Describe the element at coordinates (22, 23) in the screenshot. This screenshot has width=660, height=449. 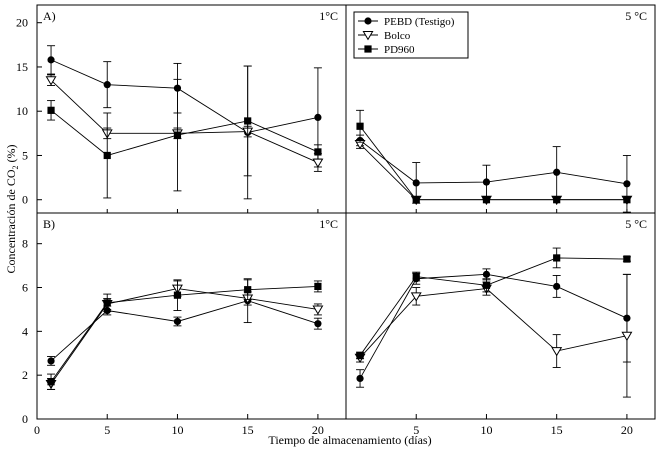
I see `y-tick-label: 20` at that location.